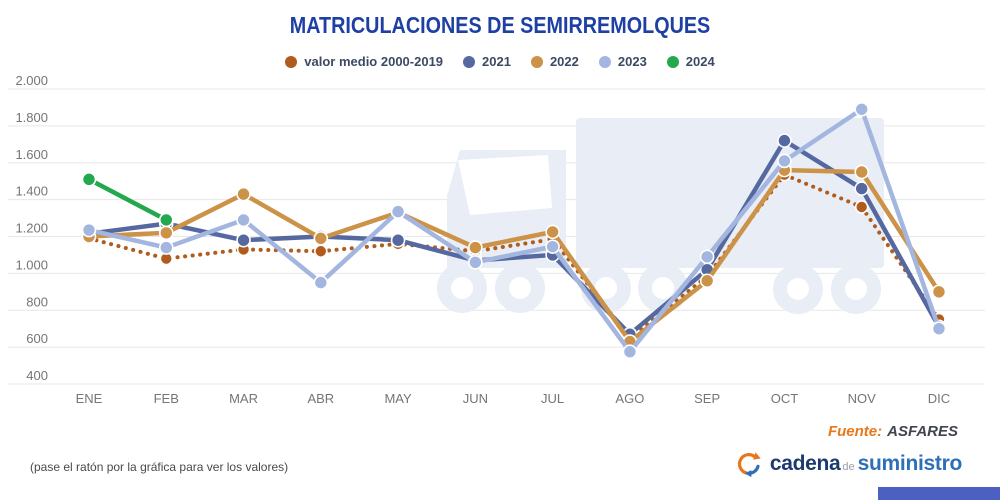 This screenshot has width=1000, height=500. I want to click on logo-text: cadena de suministro, so click(866, 464).